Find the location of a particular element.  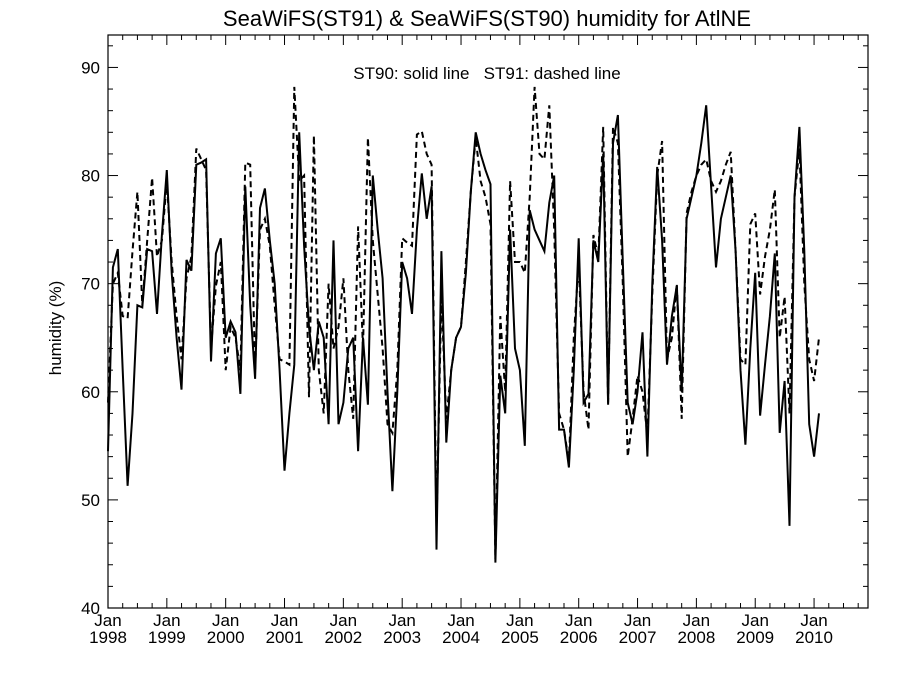

x-tick-year: 2004 is located at coordinates (461, 637).